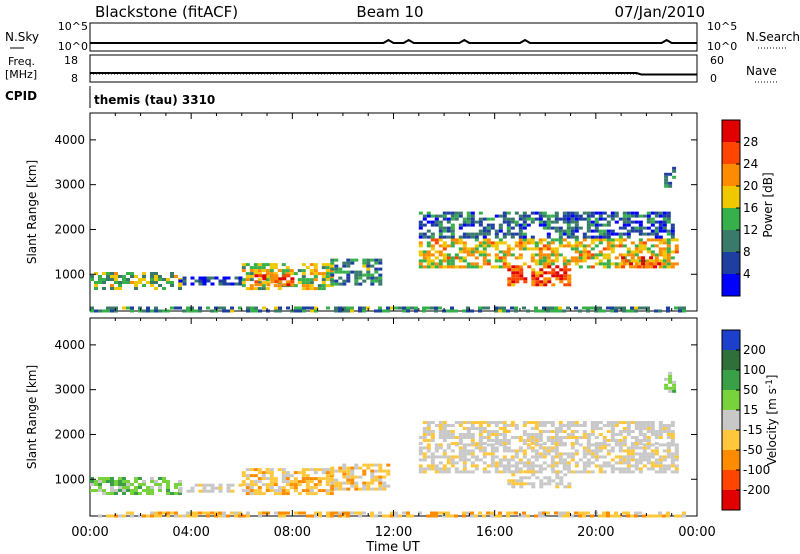  Describe the element at coordinates (166, 12) in the screenshot. I see `station-title: Blackstone (fitACF)` at that location.